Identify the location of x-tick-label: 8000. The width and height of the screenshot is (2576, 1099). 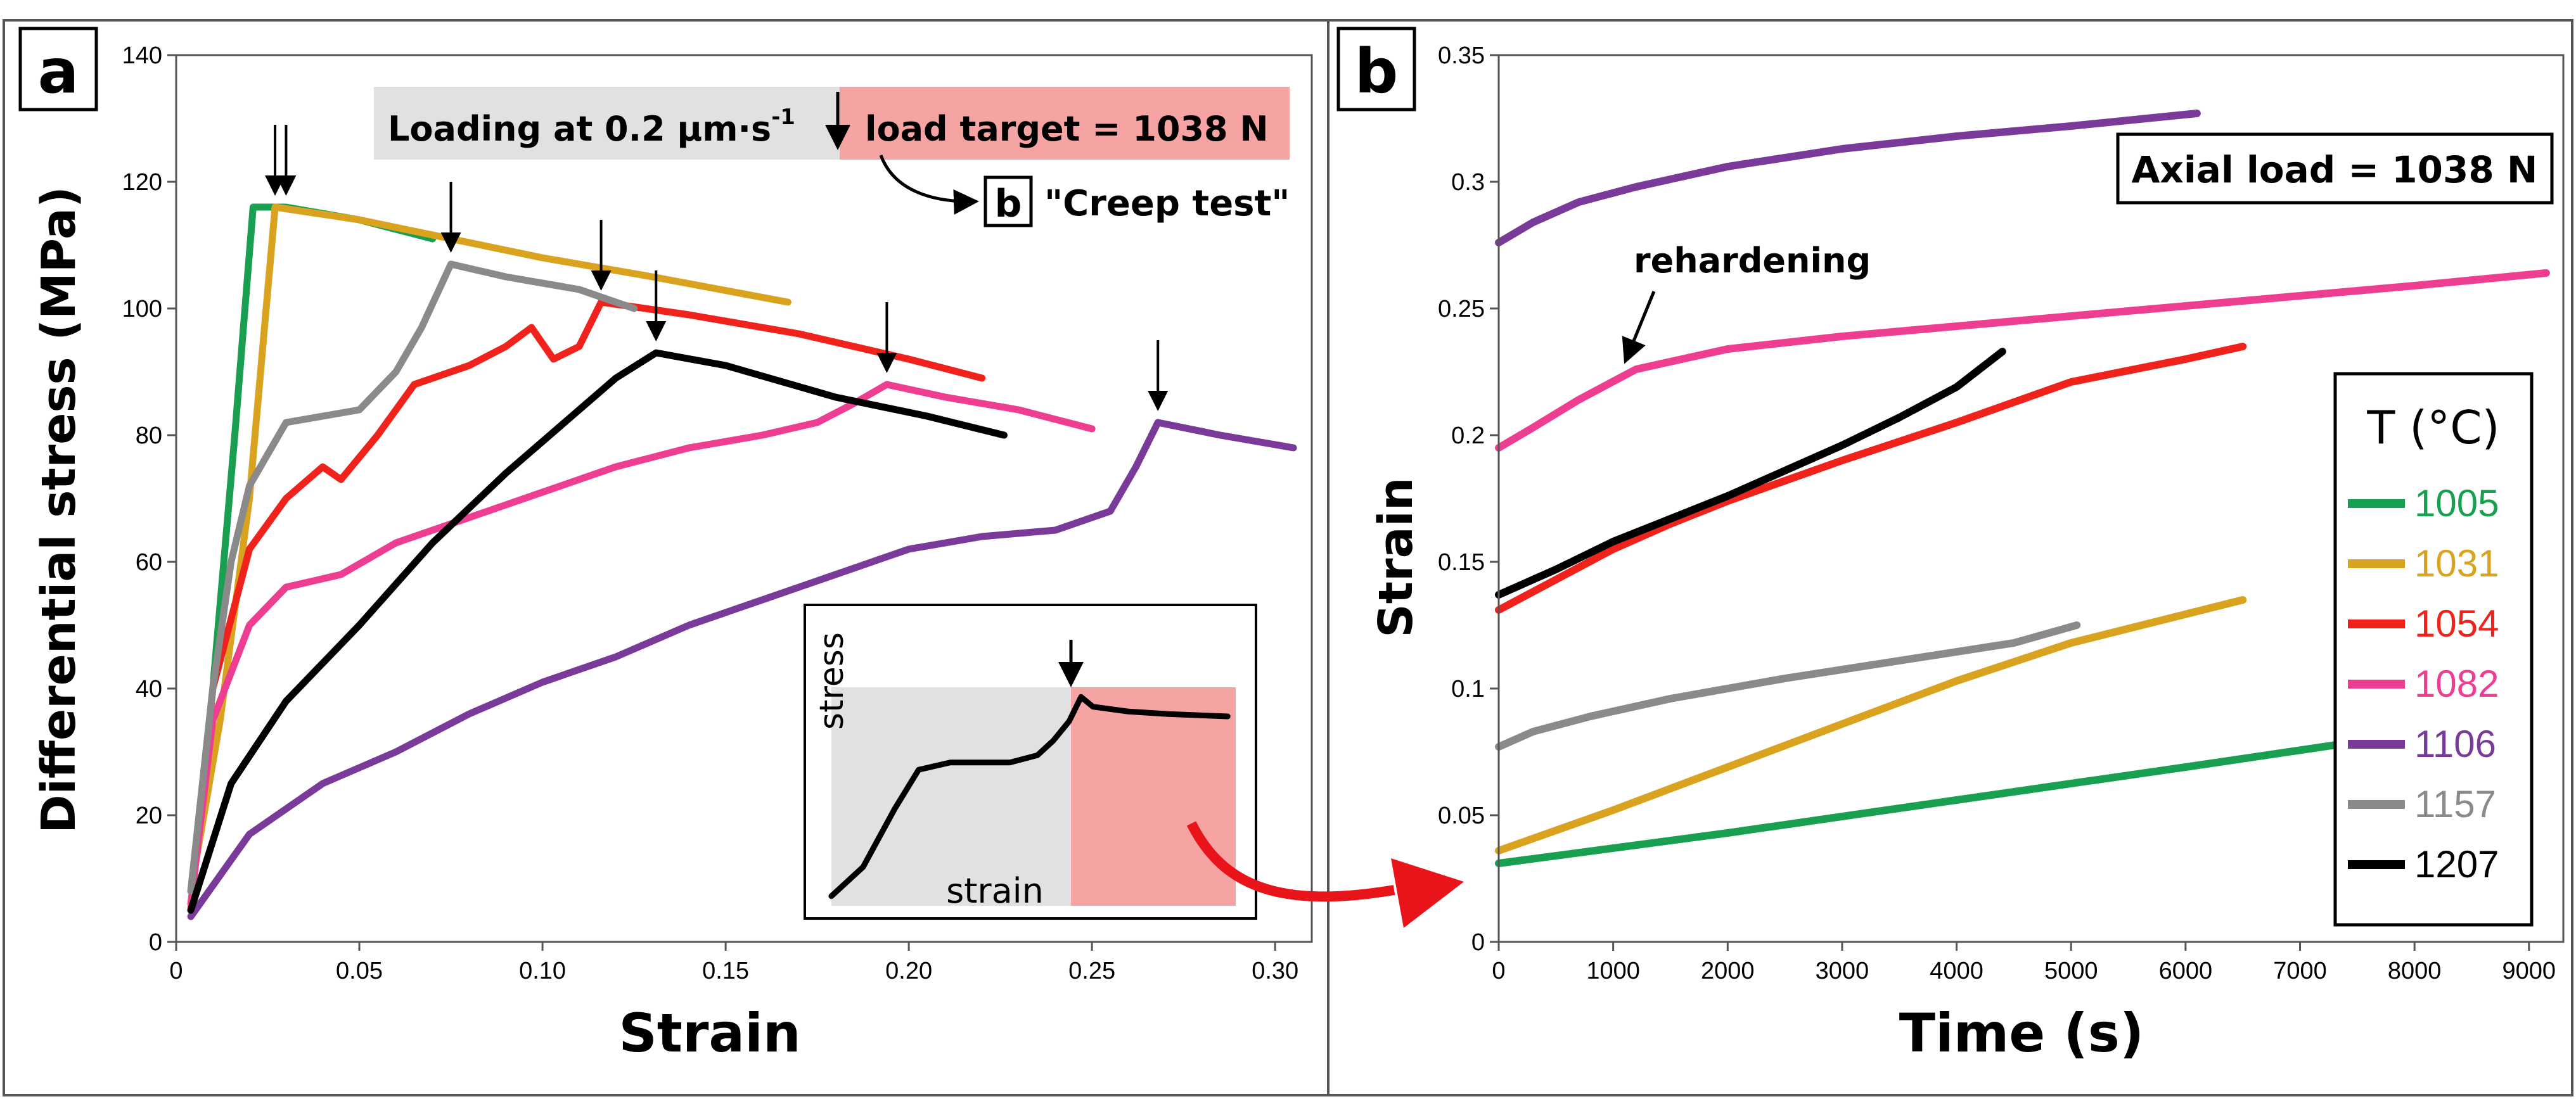
(2415, 971).